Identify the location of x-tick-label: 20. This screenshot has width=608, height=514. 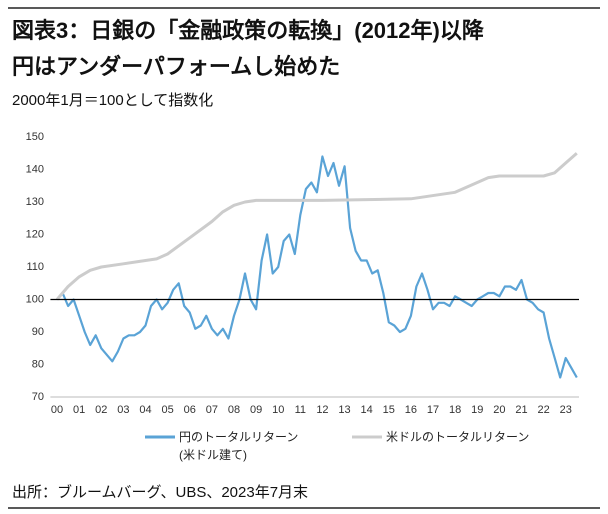
(499, 410).